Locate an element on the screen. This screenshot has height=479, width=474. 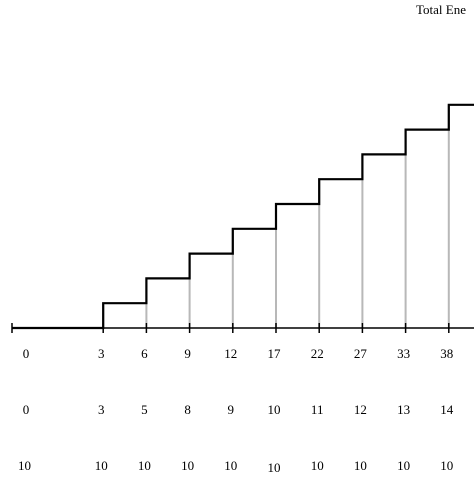
row-value: 13 is located at coordinates (403, 409).